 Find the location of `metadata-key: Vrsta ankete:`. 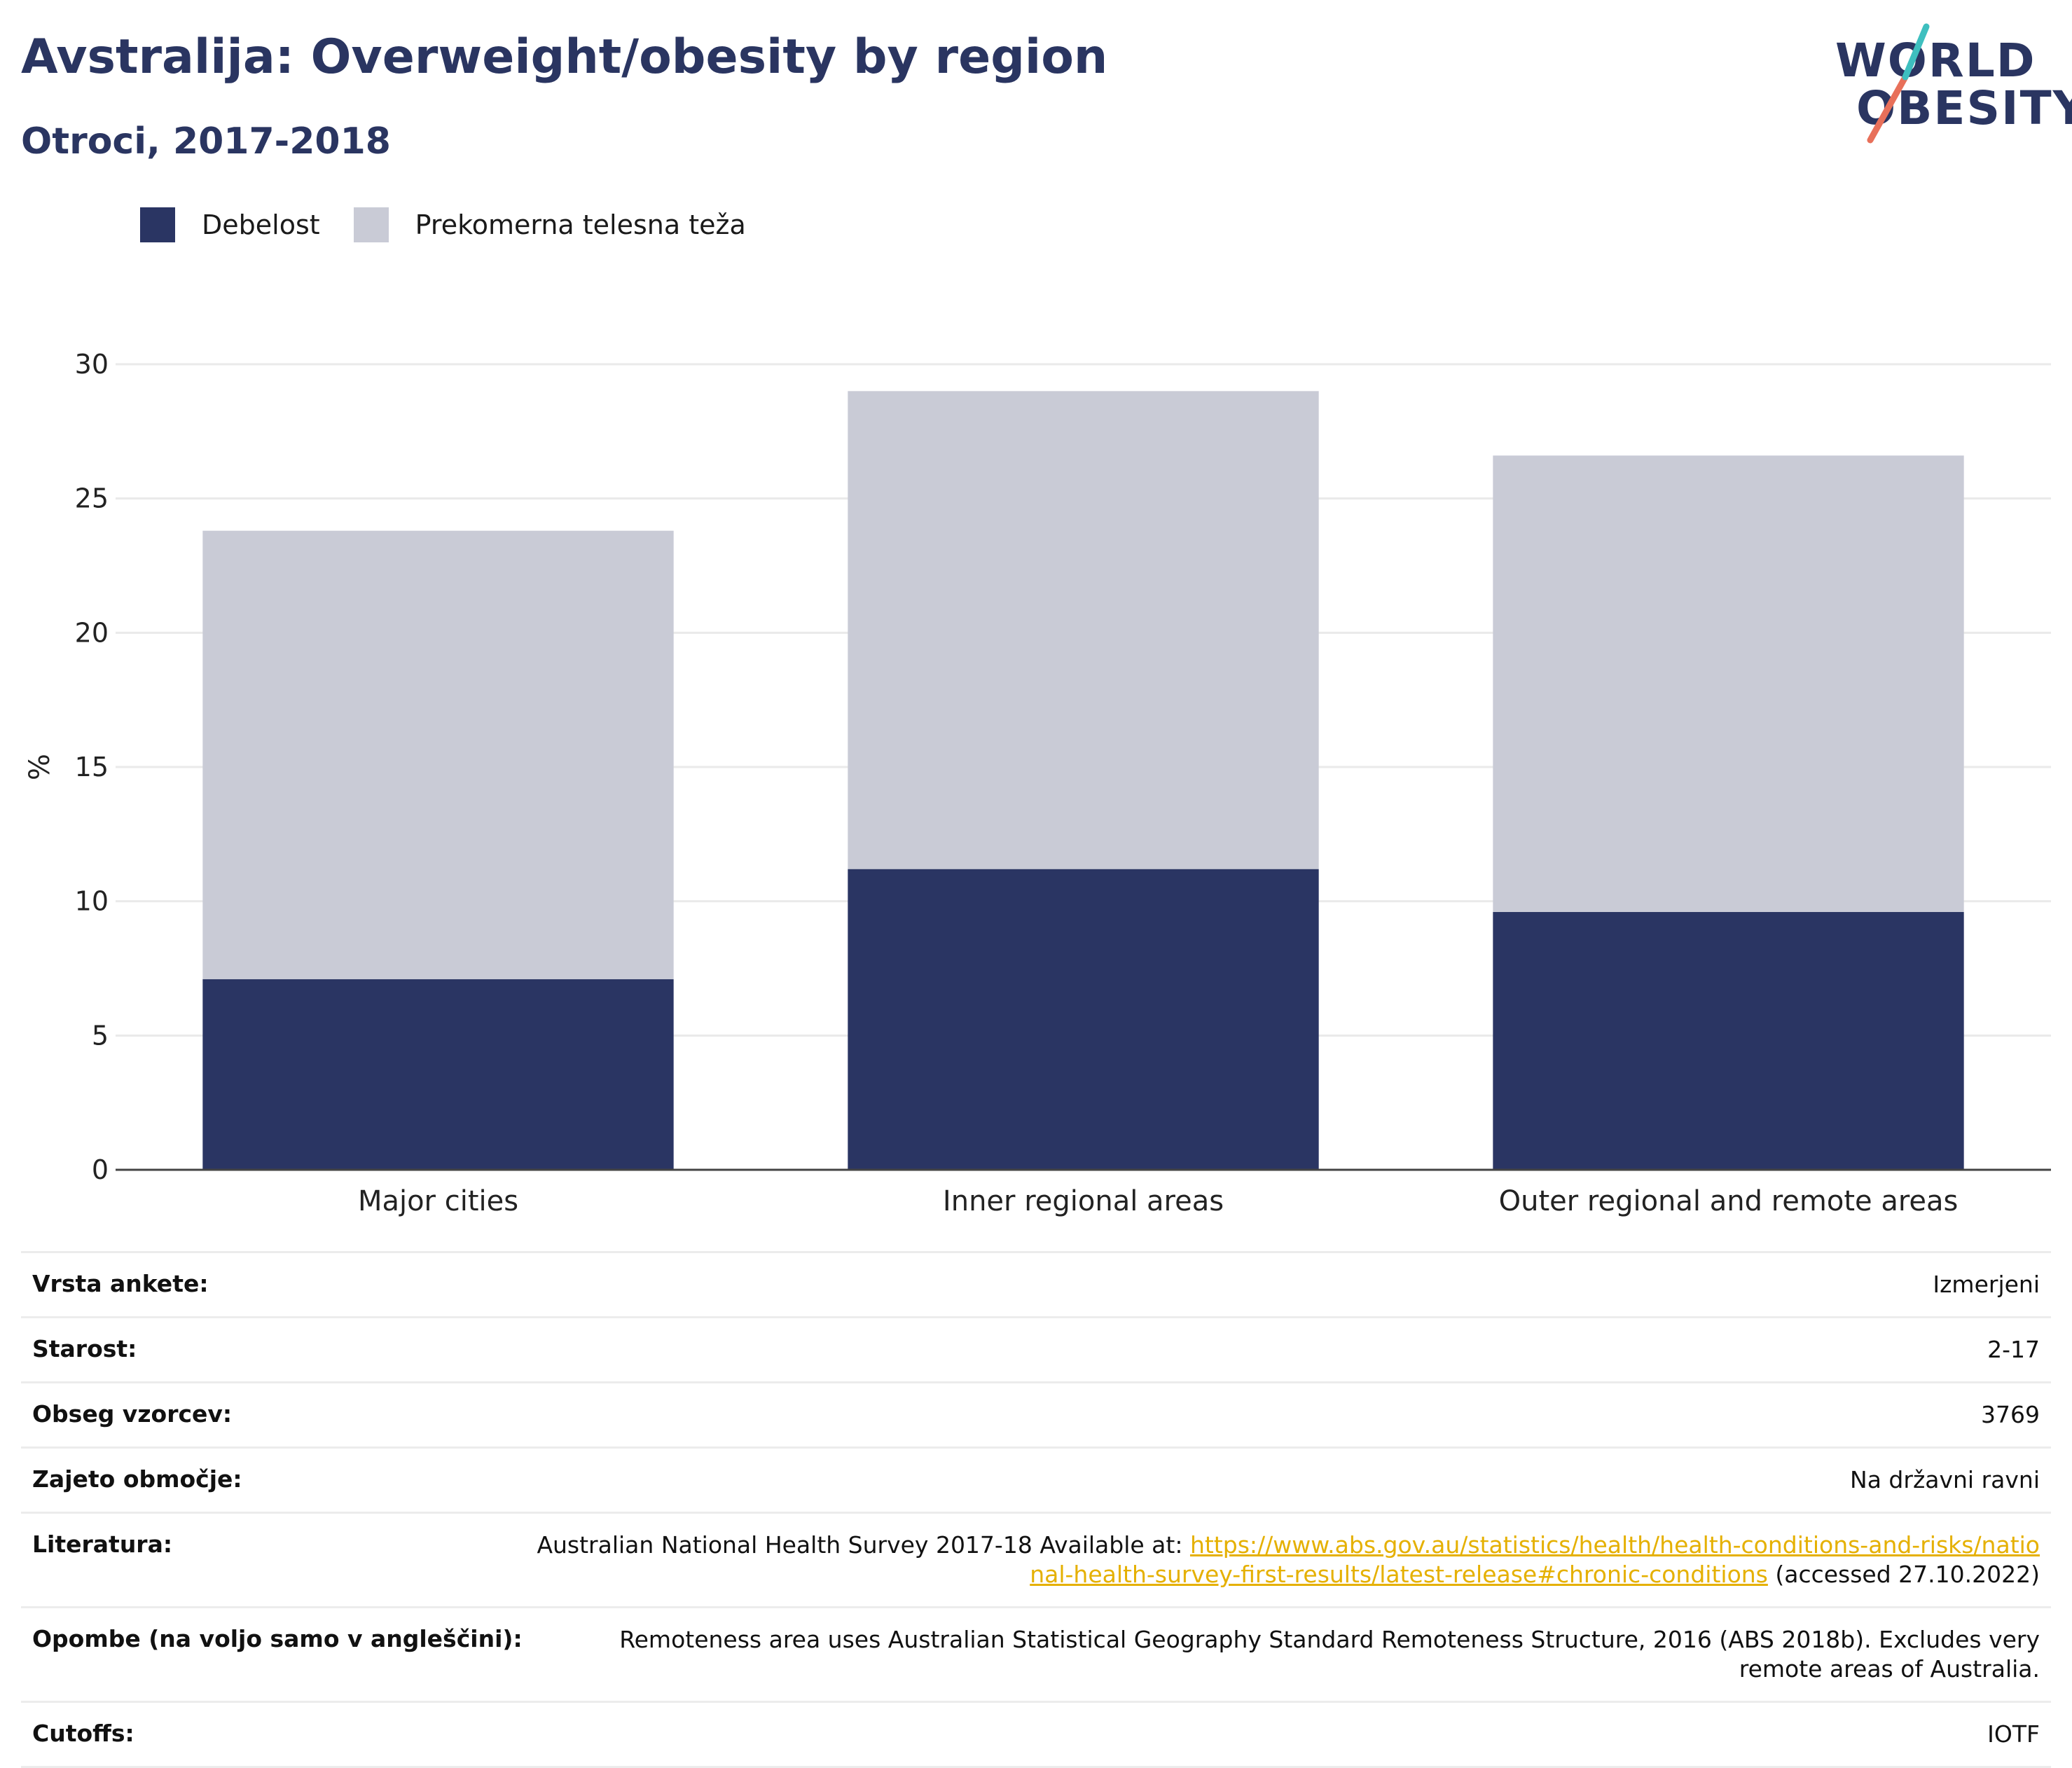

metadata-key: Vrsta ankete: is located at coordinates (121, 1283).